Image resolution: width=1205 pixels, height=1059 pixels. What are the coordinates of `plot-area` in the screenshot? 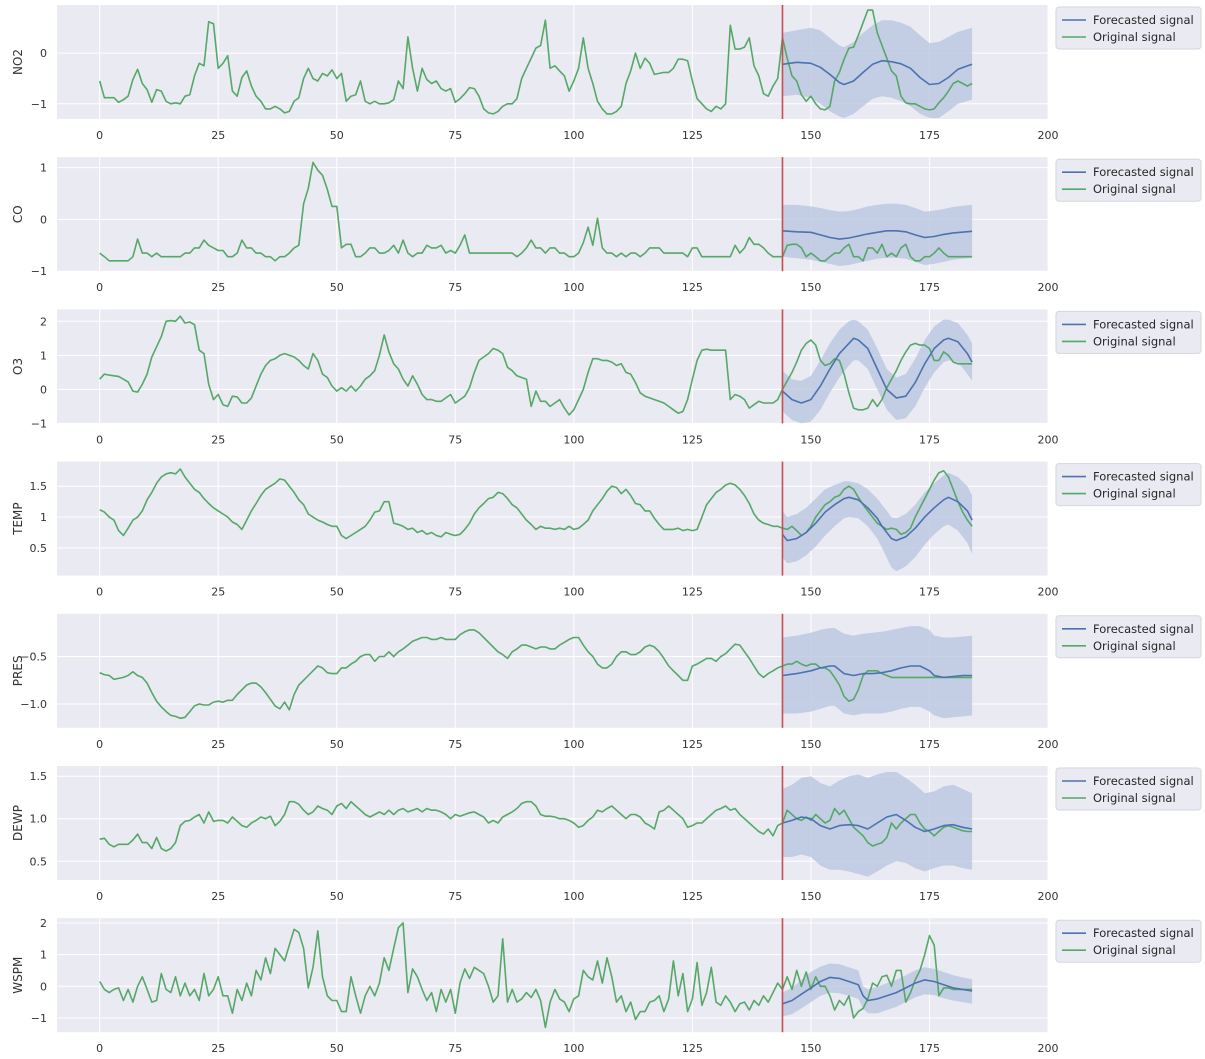 It's located at (552, 975).